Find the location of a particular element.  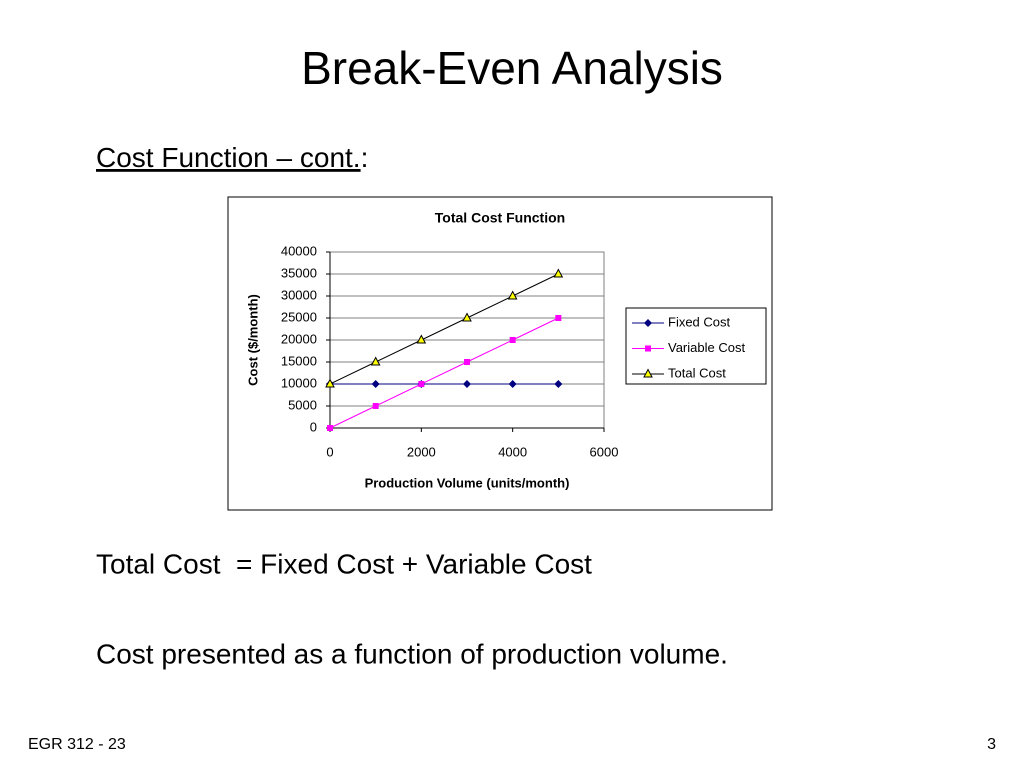

x-tick-label: 4000 is located at coordinates (512, 451).